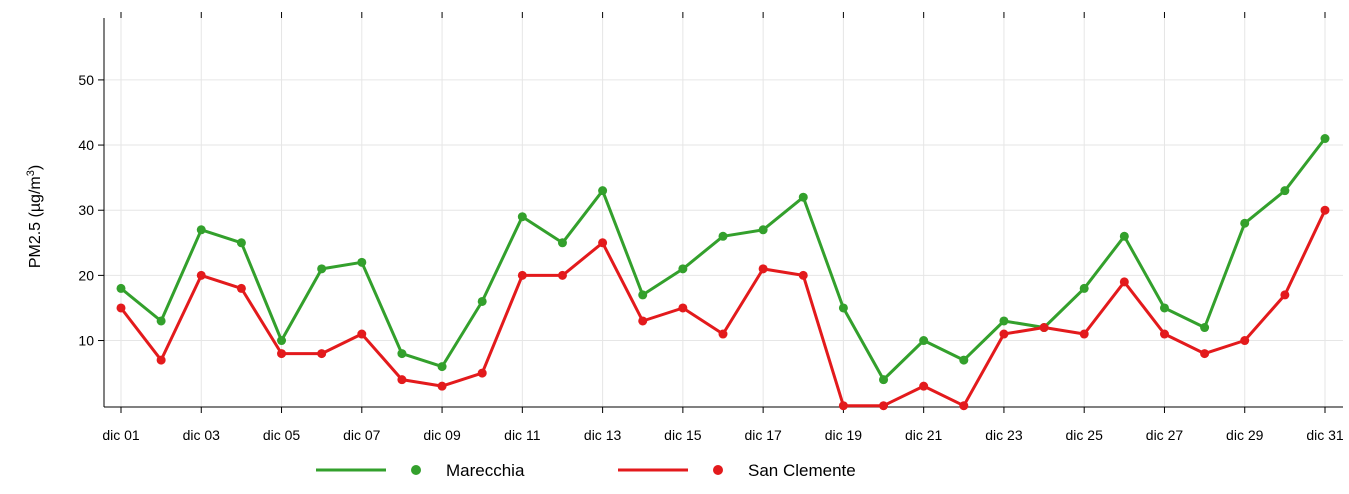 Image resolution: width=1349 pixels, height=494 pixels. I want to click on x-tick-label: dic 21, so click(924, 435).